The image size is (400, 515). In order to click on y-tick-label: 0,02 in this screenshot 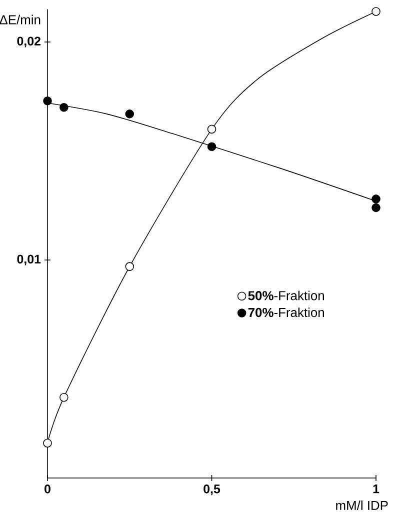, I will do `click(28, 42)`.